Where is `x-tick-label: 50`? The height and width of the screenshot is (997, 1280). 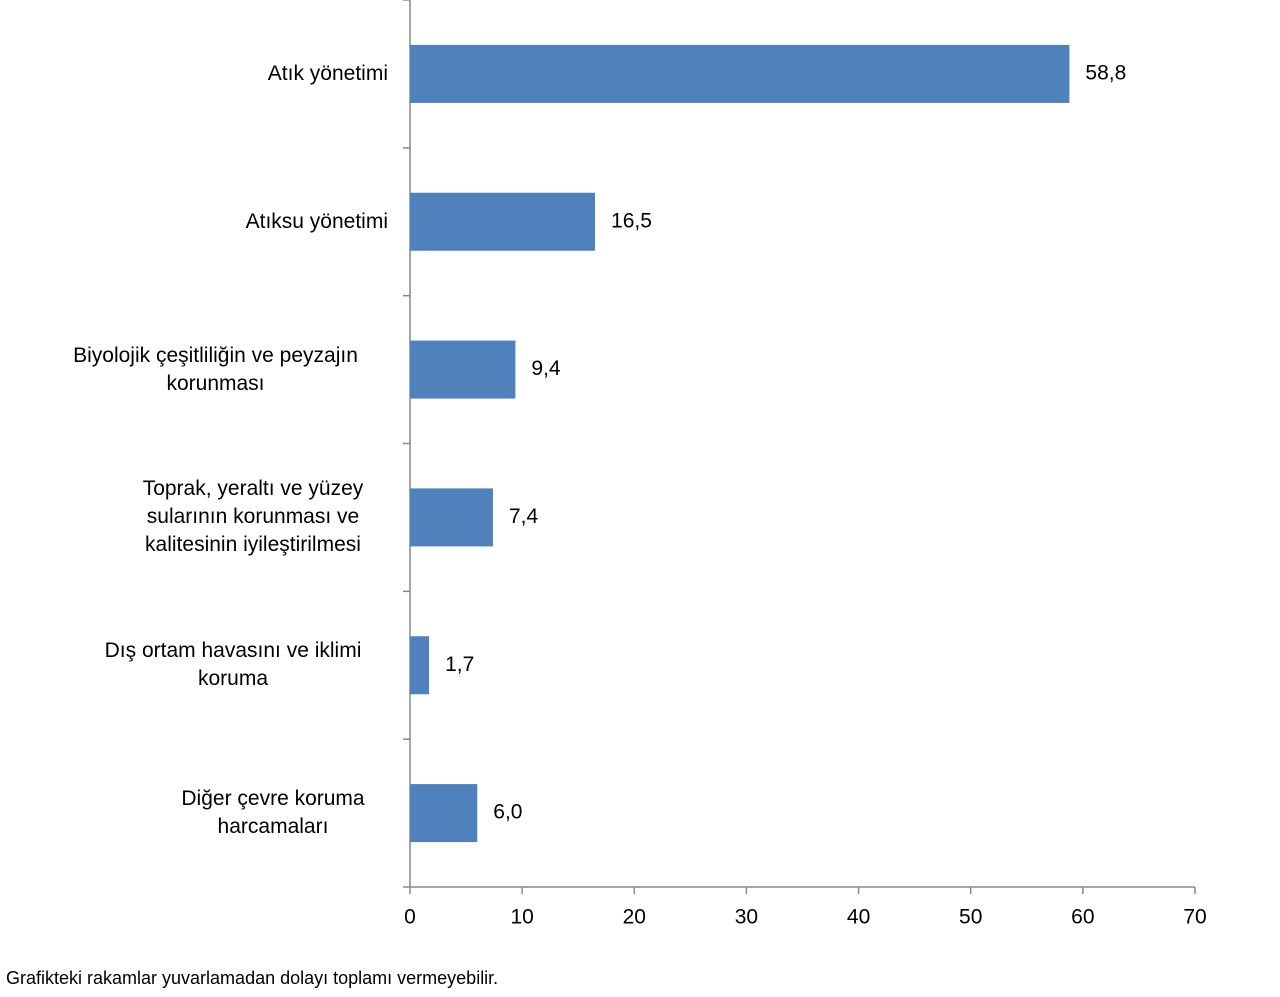
x-tick-label: 50 is located at coordinates (970, 917).